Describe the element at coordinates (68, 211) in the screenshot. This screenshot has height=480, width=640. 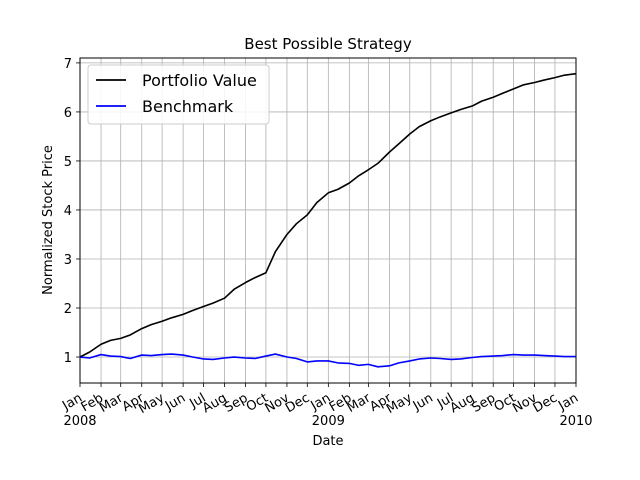
I see `y-tick-label: 4` at that location.